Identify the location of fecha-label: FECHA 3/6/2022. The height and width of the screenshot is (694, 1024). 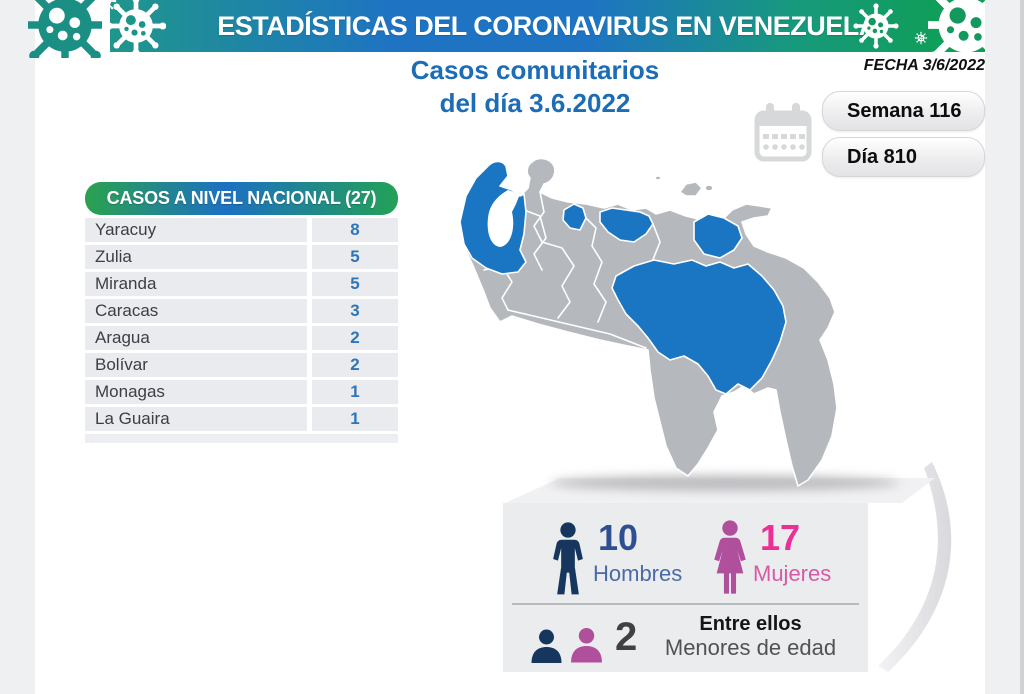
(924, 65).